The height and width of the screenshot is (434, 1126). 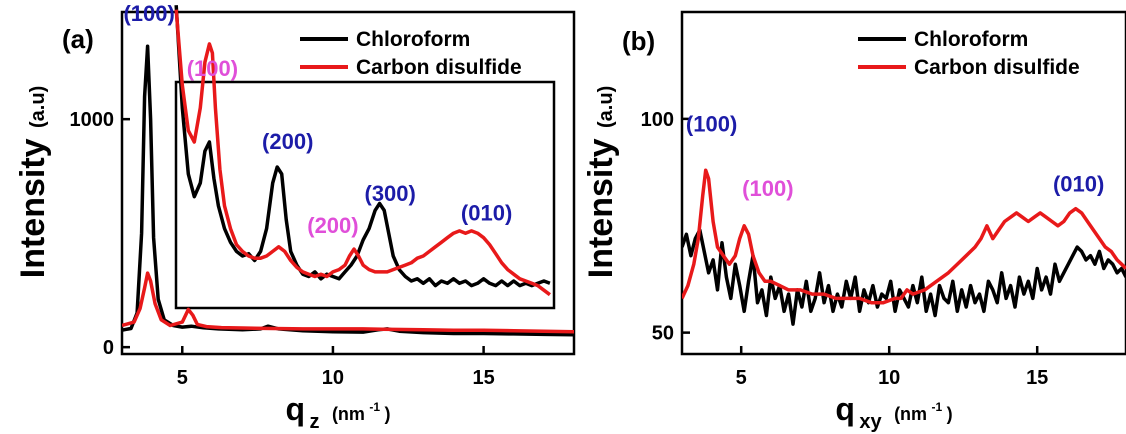 I want to click on peak-annotation: (300), so click(x=390, y=193).